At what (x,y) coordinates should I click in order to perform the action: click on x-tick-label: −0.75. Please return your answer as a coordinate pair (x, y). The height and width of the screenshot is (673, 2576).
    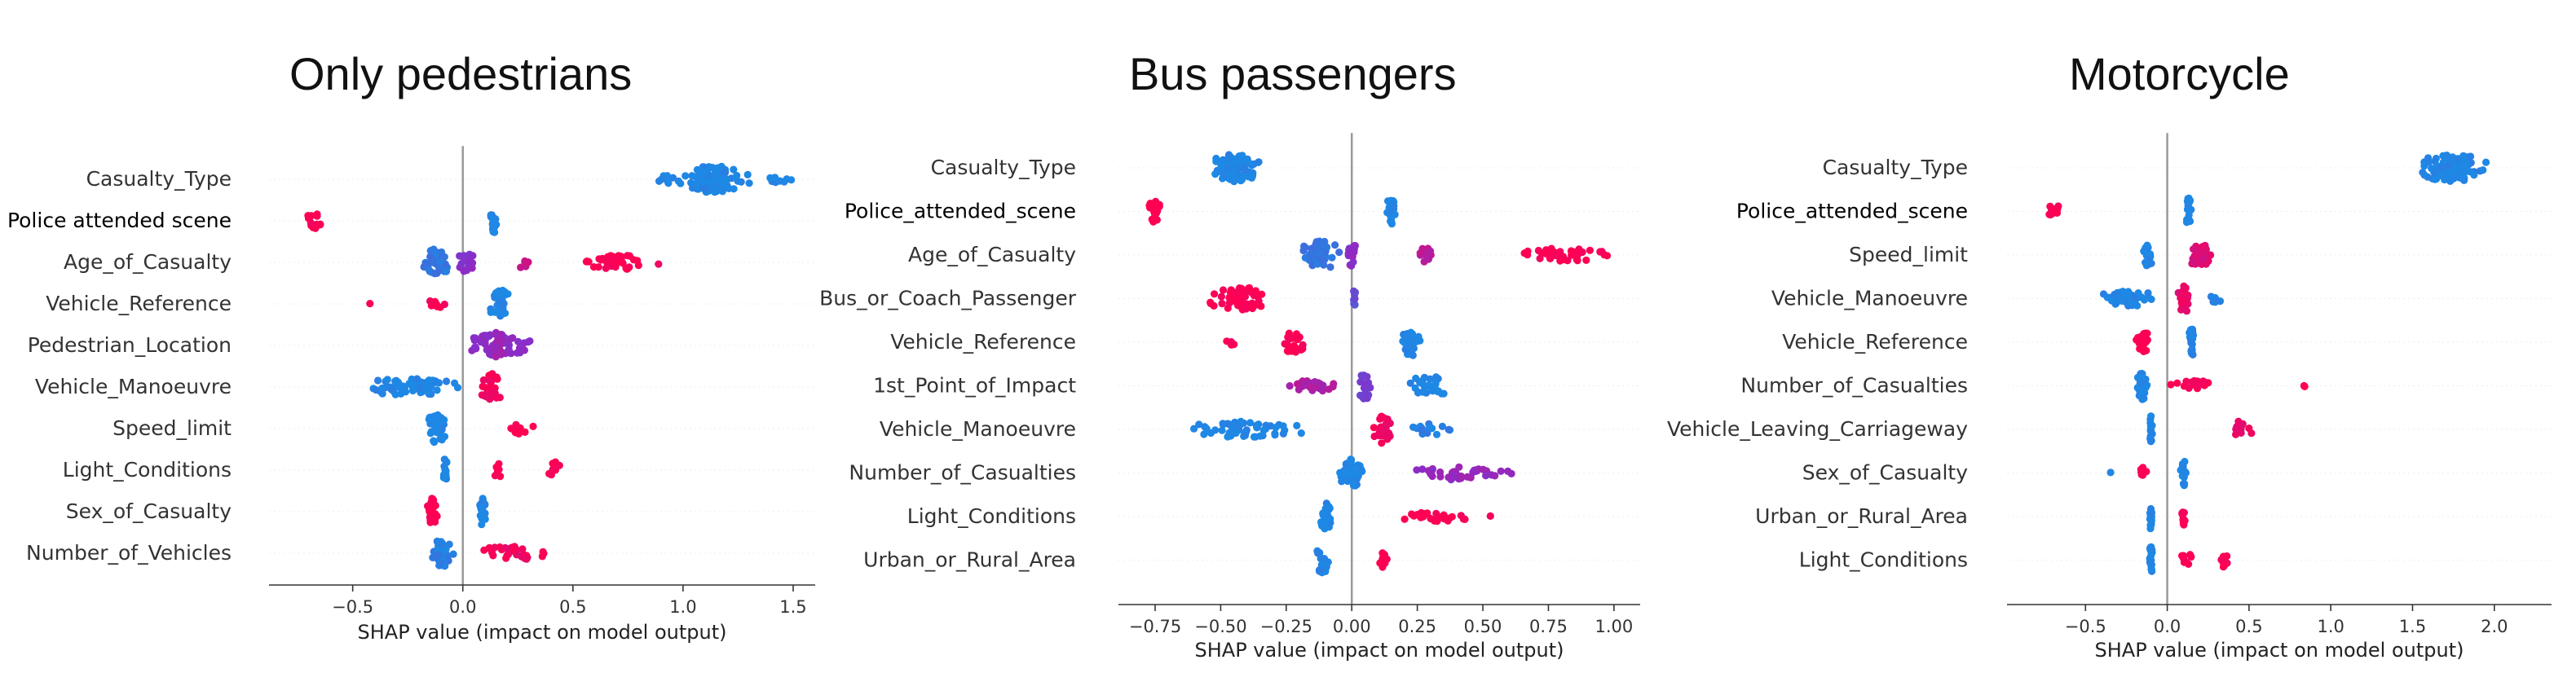
    Looking at the image, I should click on (1155, 626).